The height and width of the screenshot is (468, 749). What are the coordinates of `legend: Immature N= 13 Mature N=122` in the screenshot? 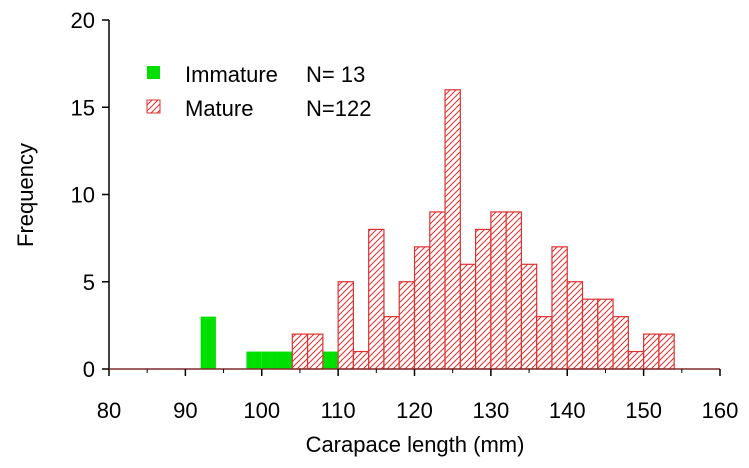 It's located at (258, 91).